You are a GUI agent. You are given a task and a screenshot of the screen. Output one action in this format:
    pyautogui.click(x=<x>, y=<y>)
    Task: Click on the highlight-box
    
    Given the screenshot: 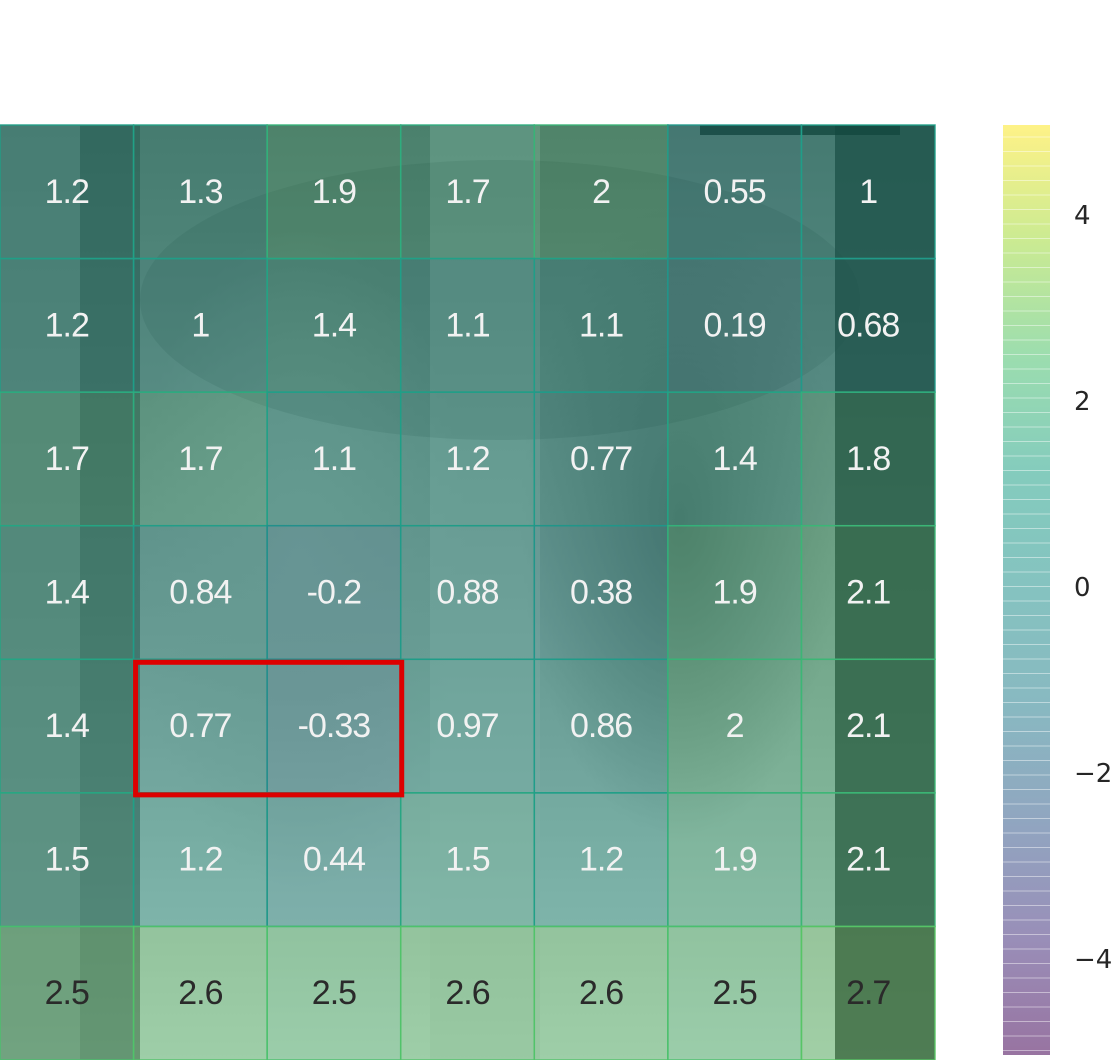 What is the action you would take?
    pyautogui.click(x=269, y=728)
    